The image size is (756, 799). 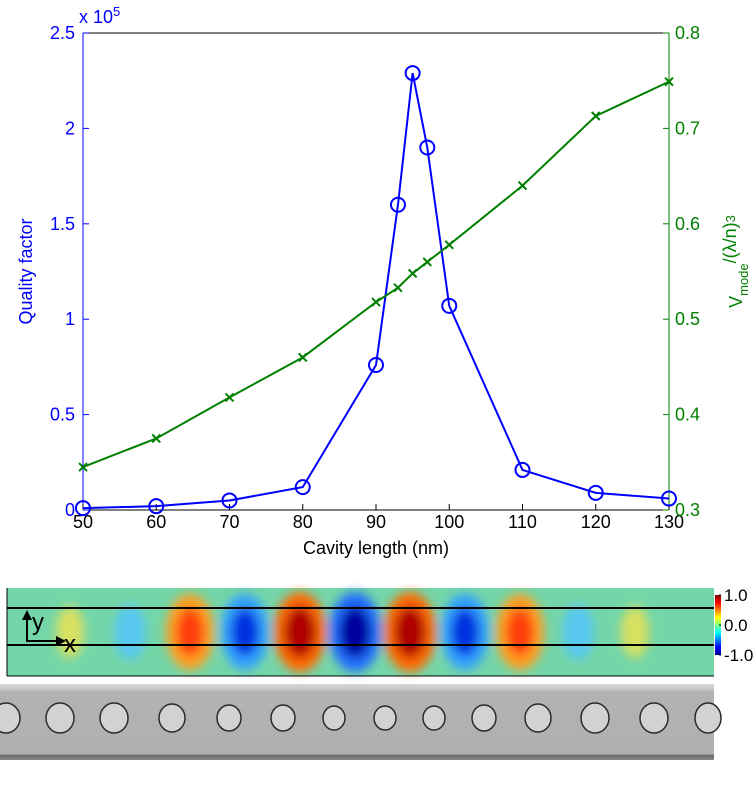 What do you see at coordinates (596, 522) in the screenshot?
I see `x-tick-label: 120` at bounding box center [596, 522].